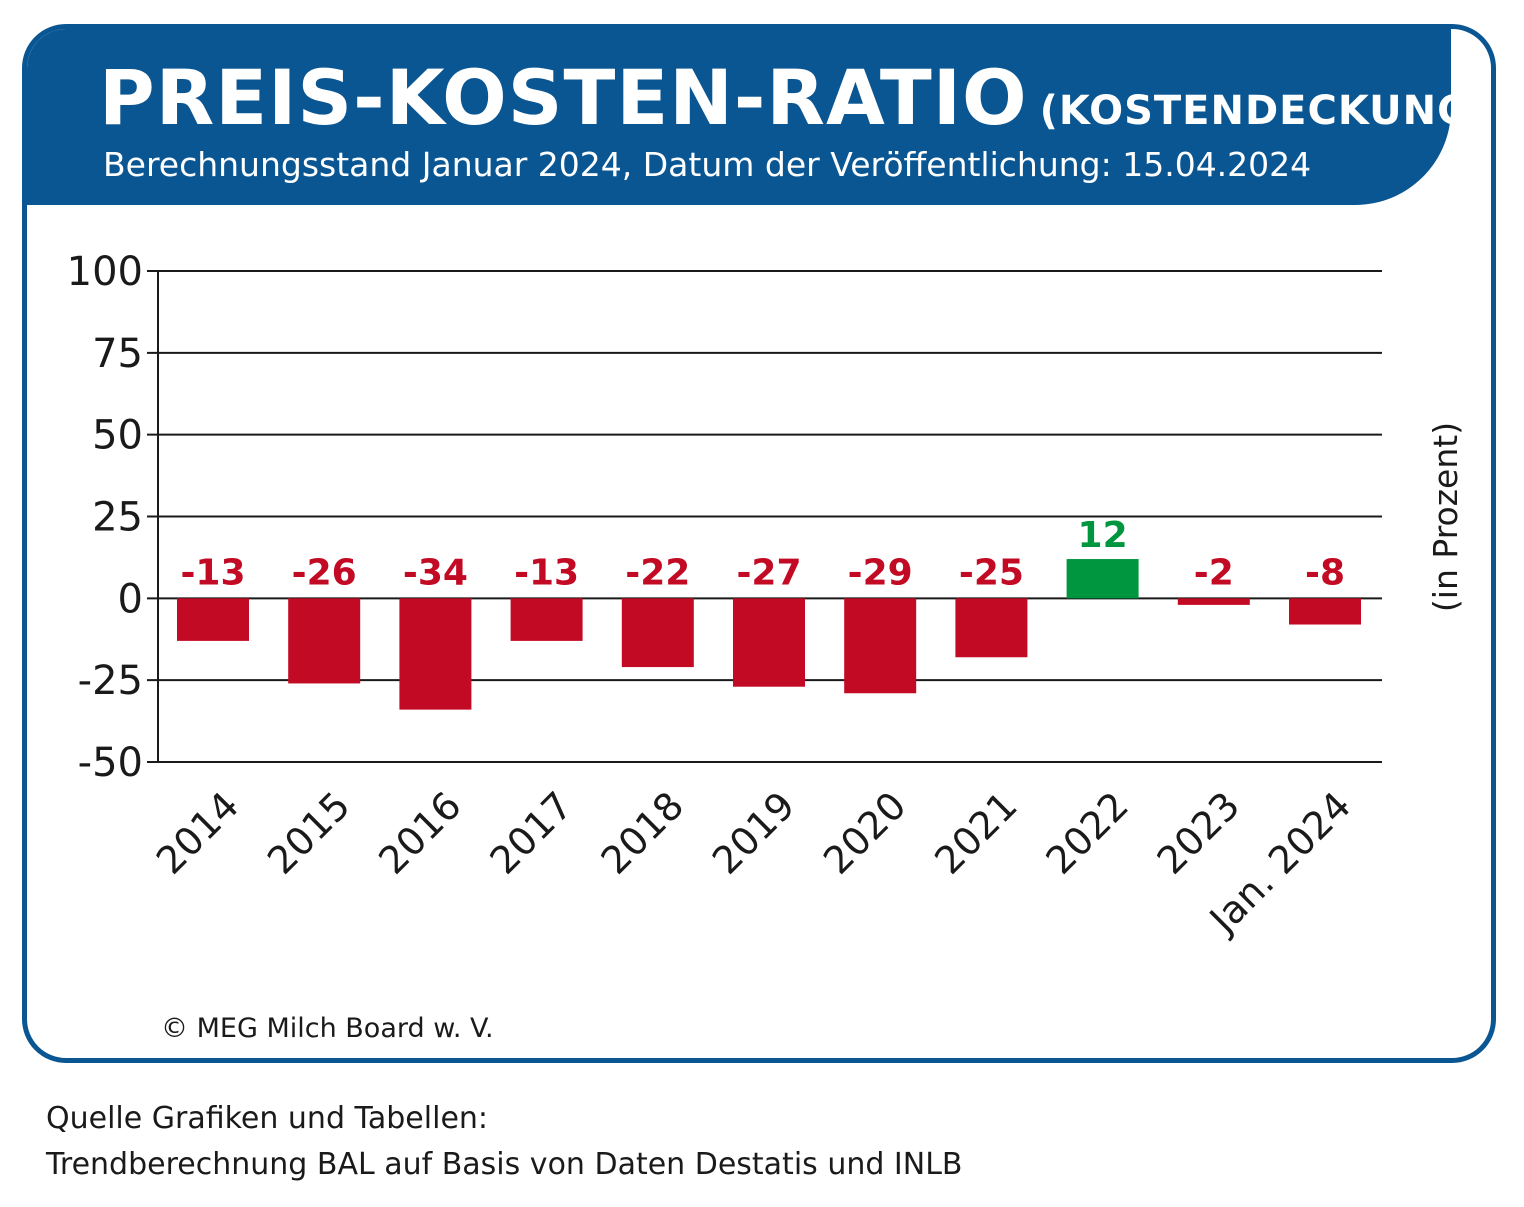 The height and width of the screenshot is (1207, 1524). I want to click on y-tick-label: 0, so click(130, 599).